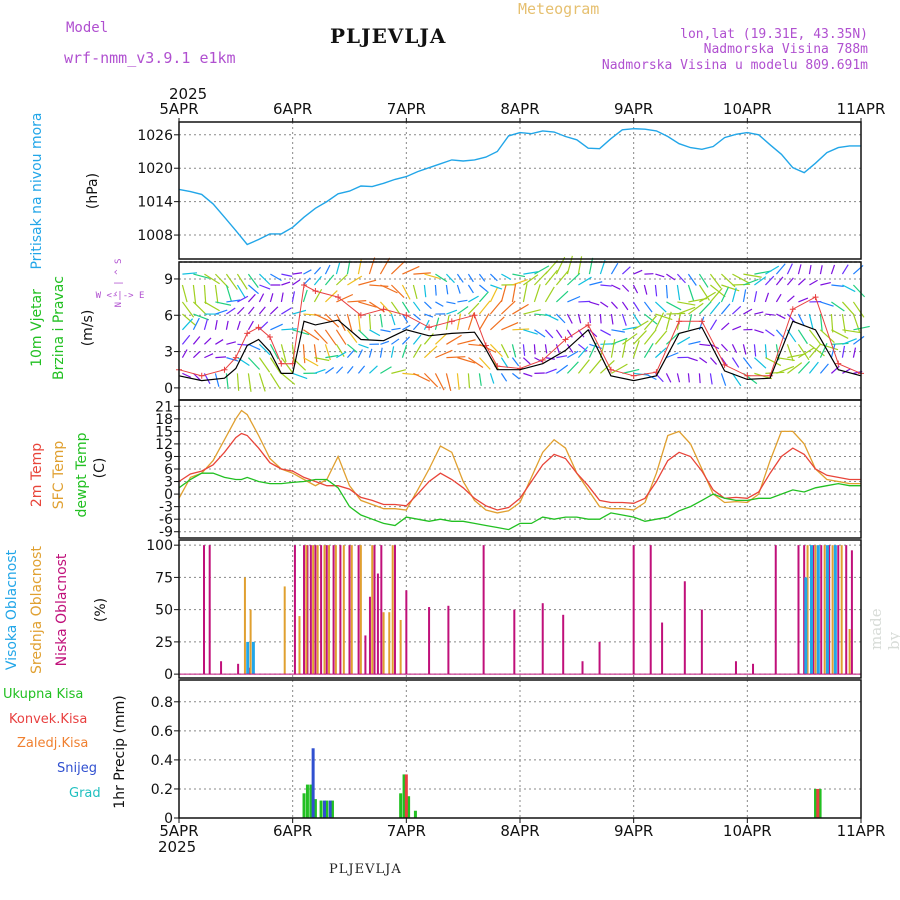 Image resolution: width=900 pixels, height=900 pixels. Describe the element at coordinates (520, 469) in the screenshot. I see `panel-frame` at that location.